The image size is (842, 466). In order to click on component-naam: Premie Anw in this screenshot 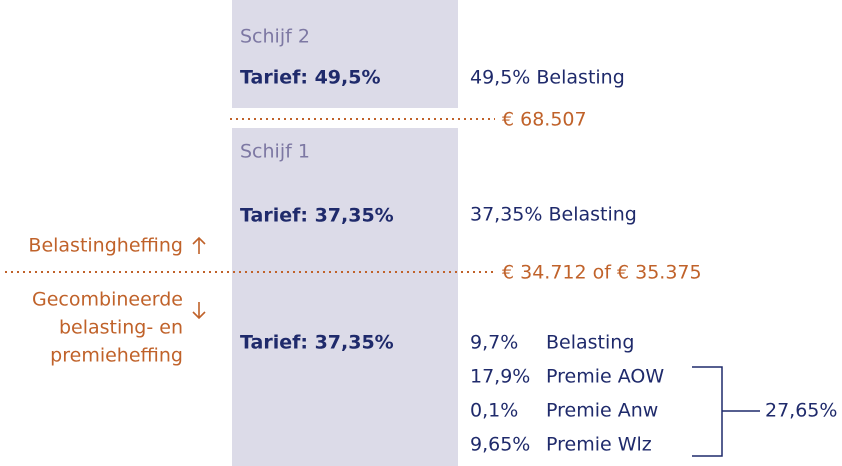, I will do `click(602, 411)`.